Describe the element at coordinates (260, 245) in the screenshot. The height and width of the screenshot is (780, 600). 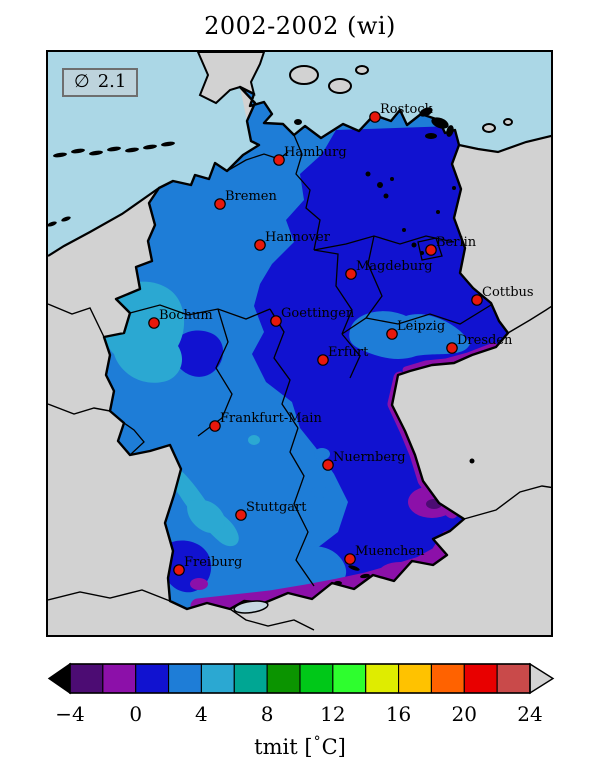
I see `city-dot-Hannover` at that location.